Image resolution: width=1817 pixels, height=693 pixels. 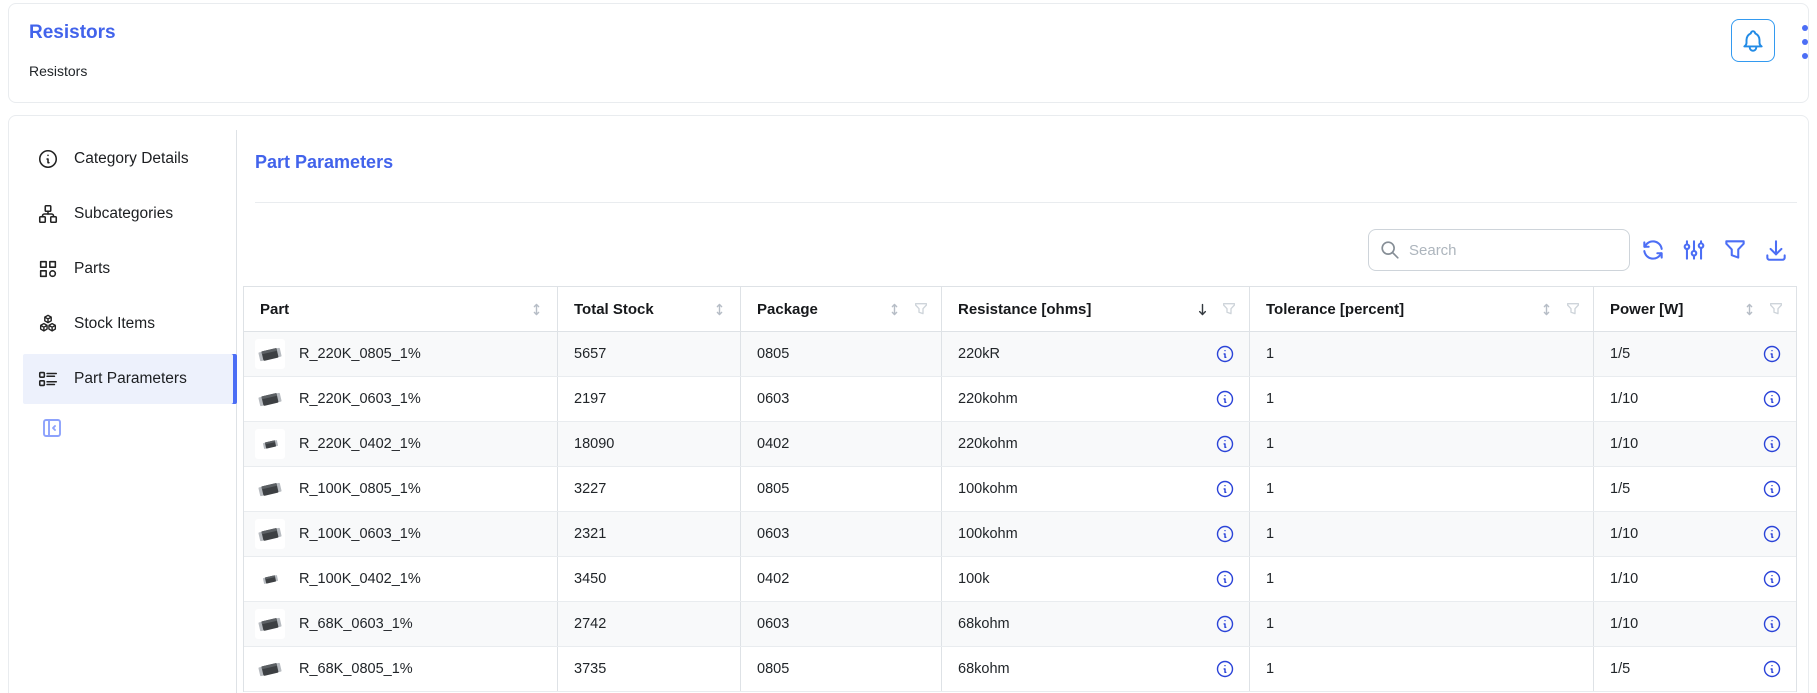 I want to click on column-header-power: Power [W], so click(x=1695, y=309).